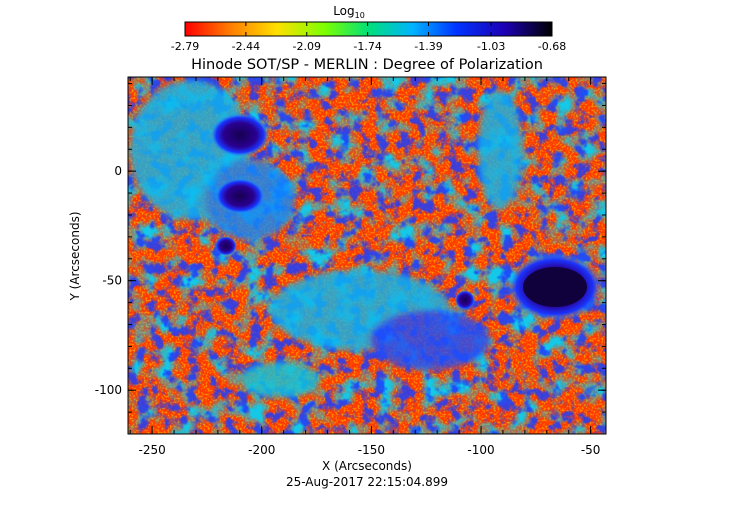 The width and height of the screenshot is (734, 512). I want to click on colorbar-title: Log10, so click(349, 12).